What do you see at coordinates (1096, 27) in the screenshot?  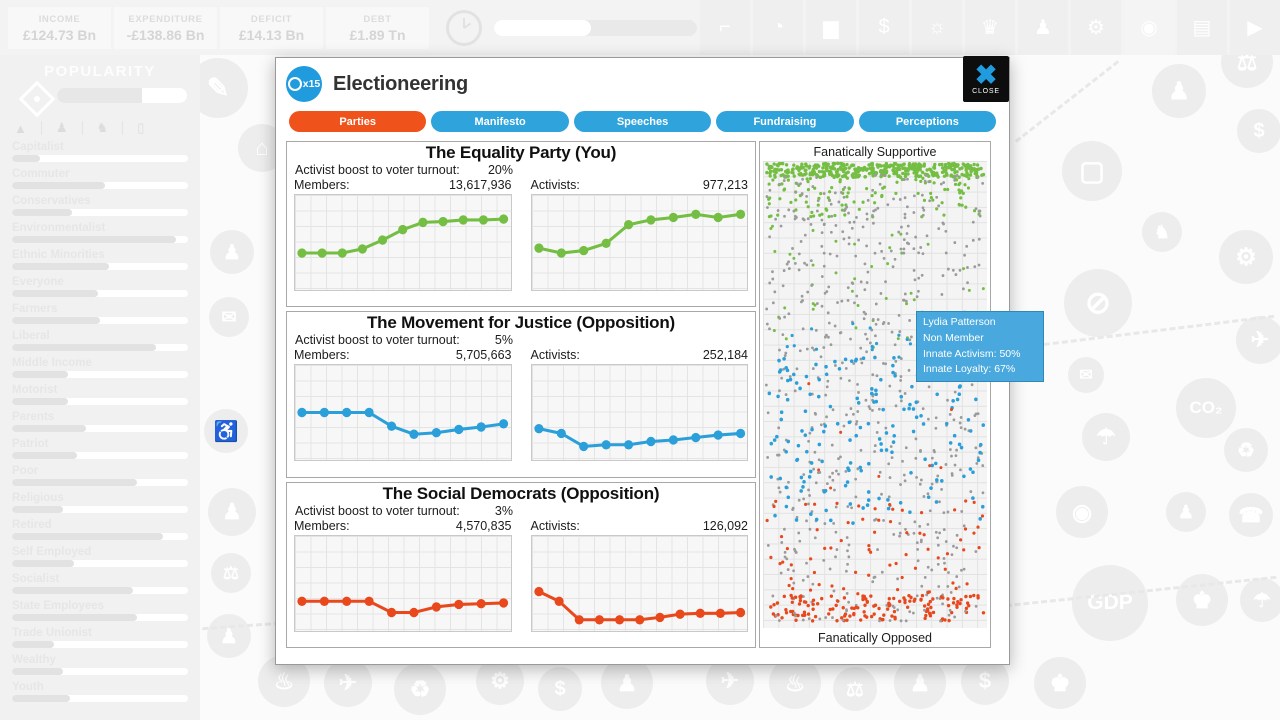 I see `settings-icon: ⚙` at bounding box center [1096, 27].